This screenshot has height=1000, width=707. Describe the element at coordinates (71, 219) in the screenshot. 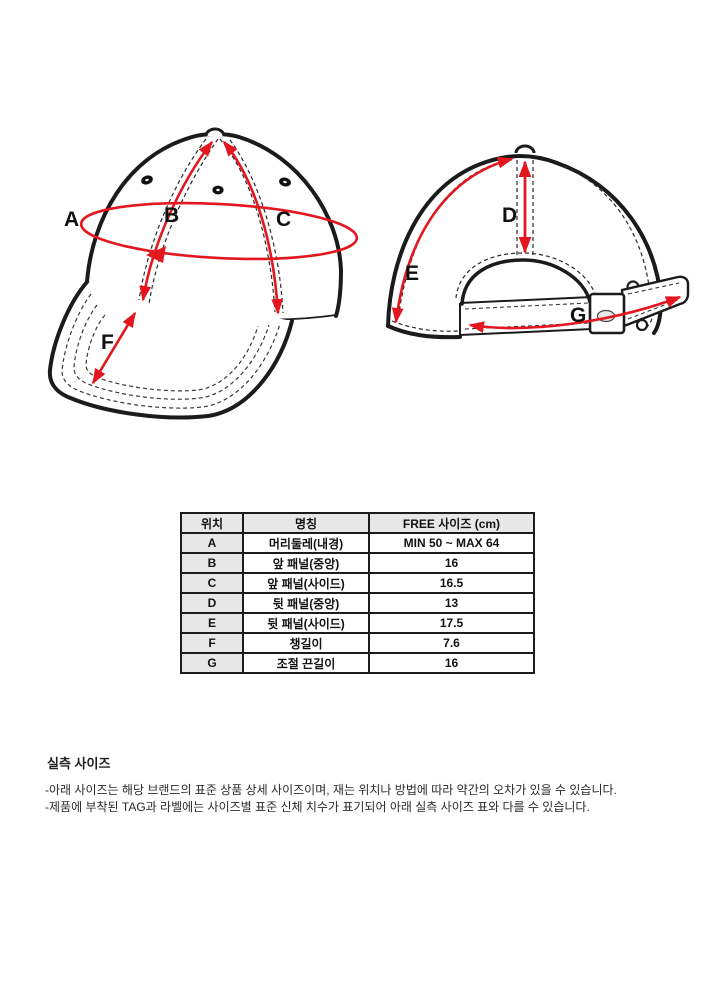

I see `measure-label-a: A` at that location.